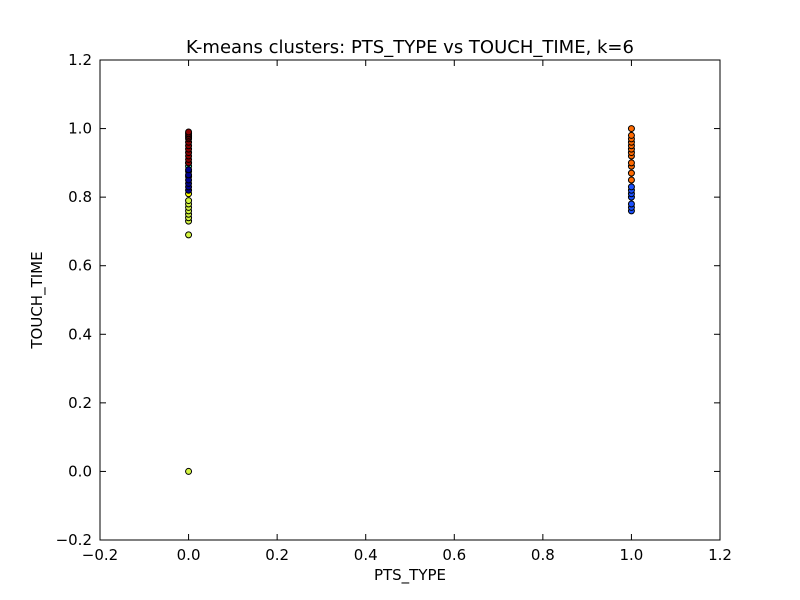  Describe the element at coordinates (100, 555) in the screenshot. I see `x-tick-label: −0.2` at that location.